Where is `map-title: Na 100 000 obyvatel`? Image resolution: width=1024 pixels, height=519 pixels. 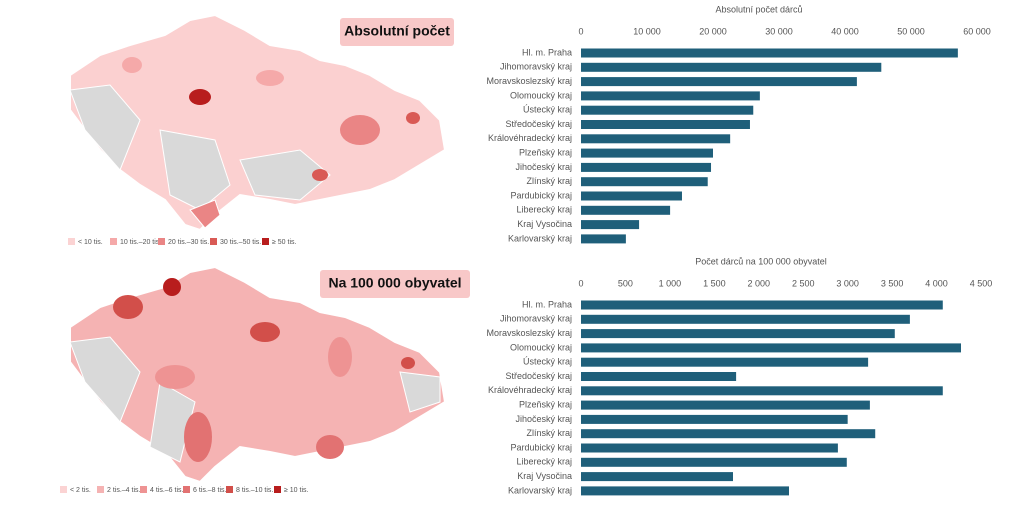
map-title: Na 100 000 obyvatel is located at coordinates (394, 283).